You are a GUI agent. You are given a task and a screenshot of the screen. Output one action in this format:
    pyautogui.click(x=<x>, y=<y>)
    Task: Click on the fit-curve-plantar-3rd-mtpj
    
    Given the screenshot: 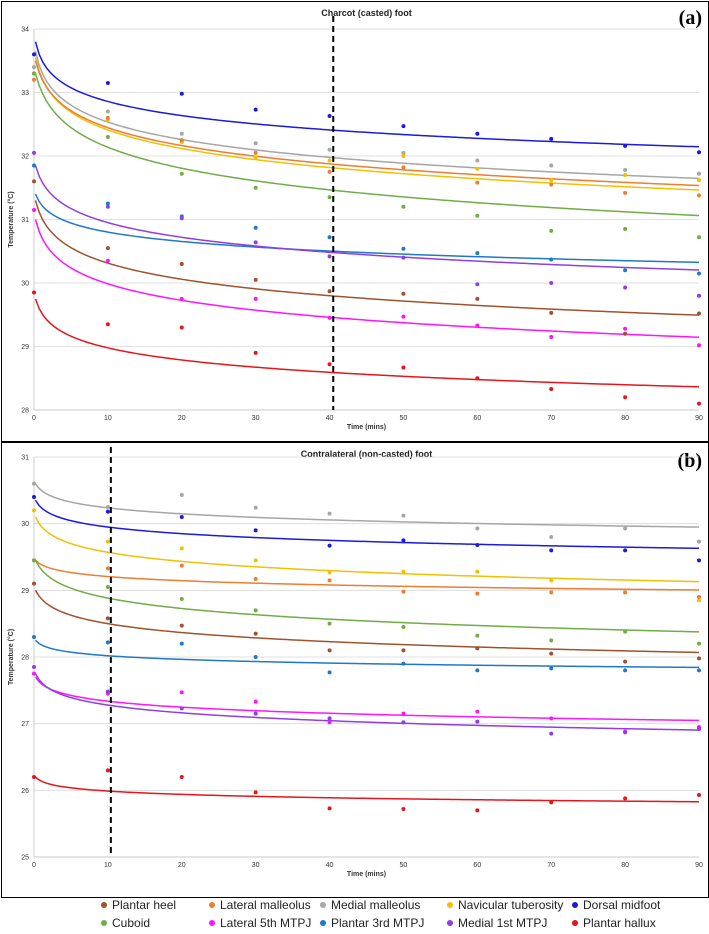 What is the action you would take?
    pyautogui.click(x=367, y=228)
    